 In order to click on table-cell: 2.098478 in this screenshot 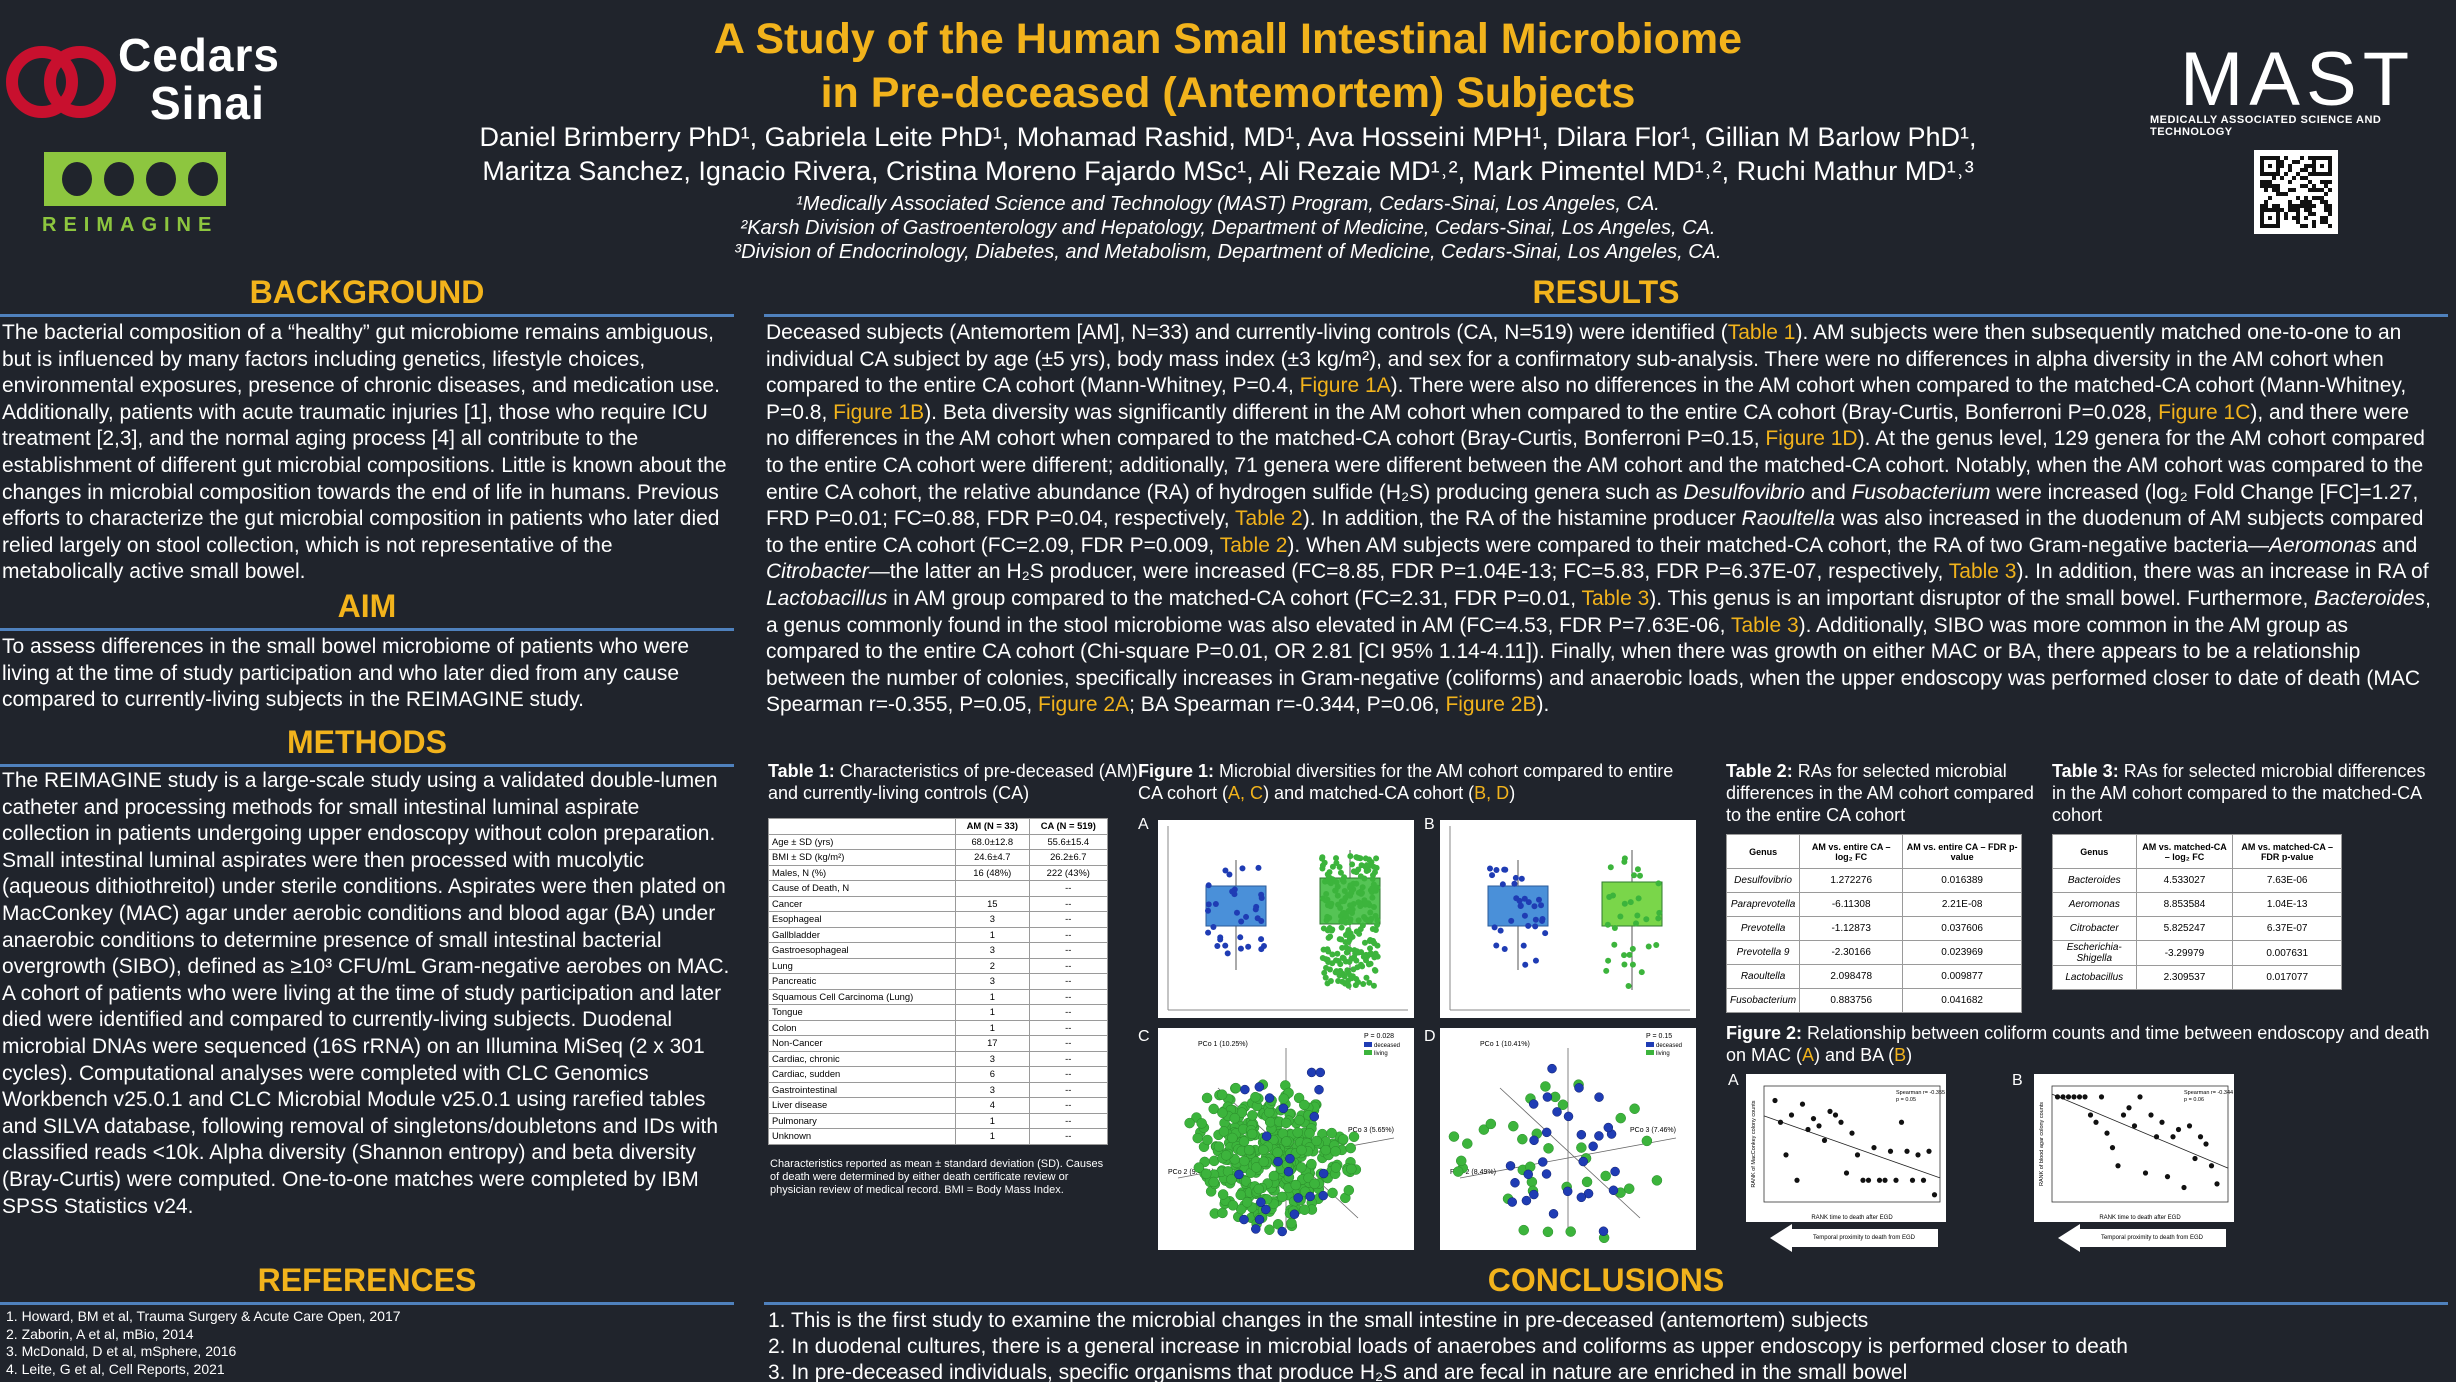, I will do `click(1851, 976)`.